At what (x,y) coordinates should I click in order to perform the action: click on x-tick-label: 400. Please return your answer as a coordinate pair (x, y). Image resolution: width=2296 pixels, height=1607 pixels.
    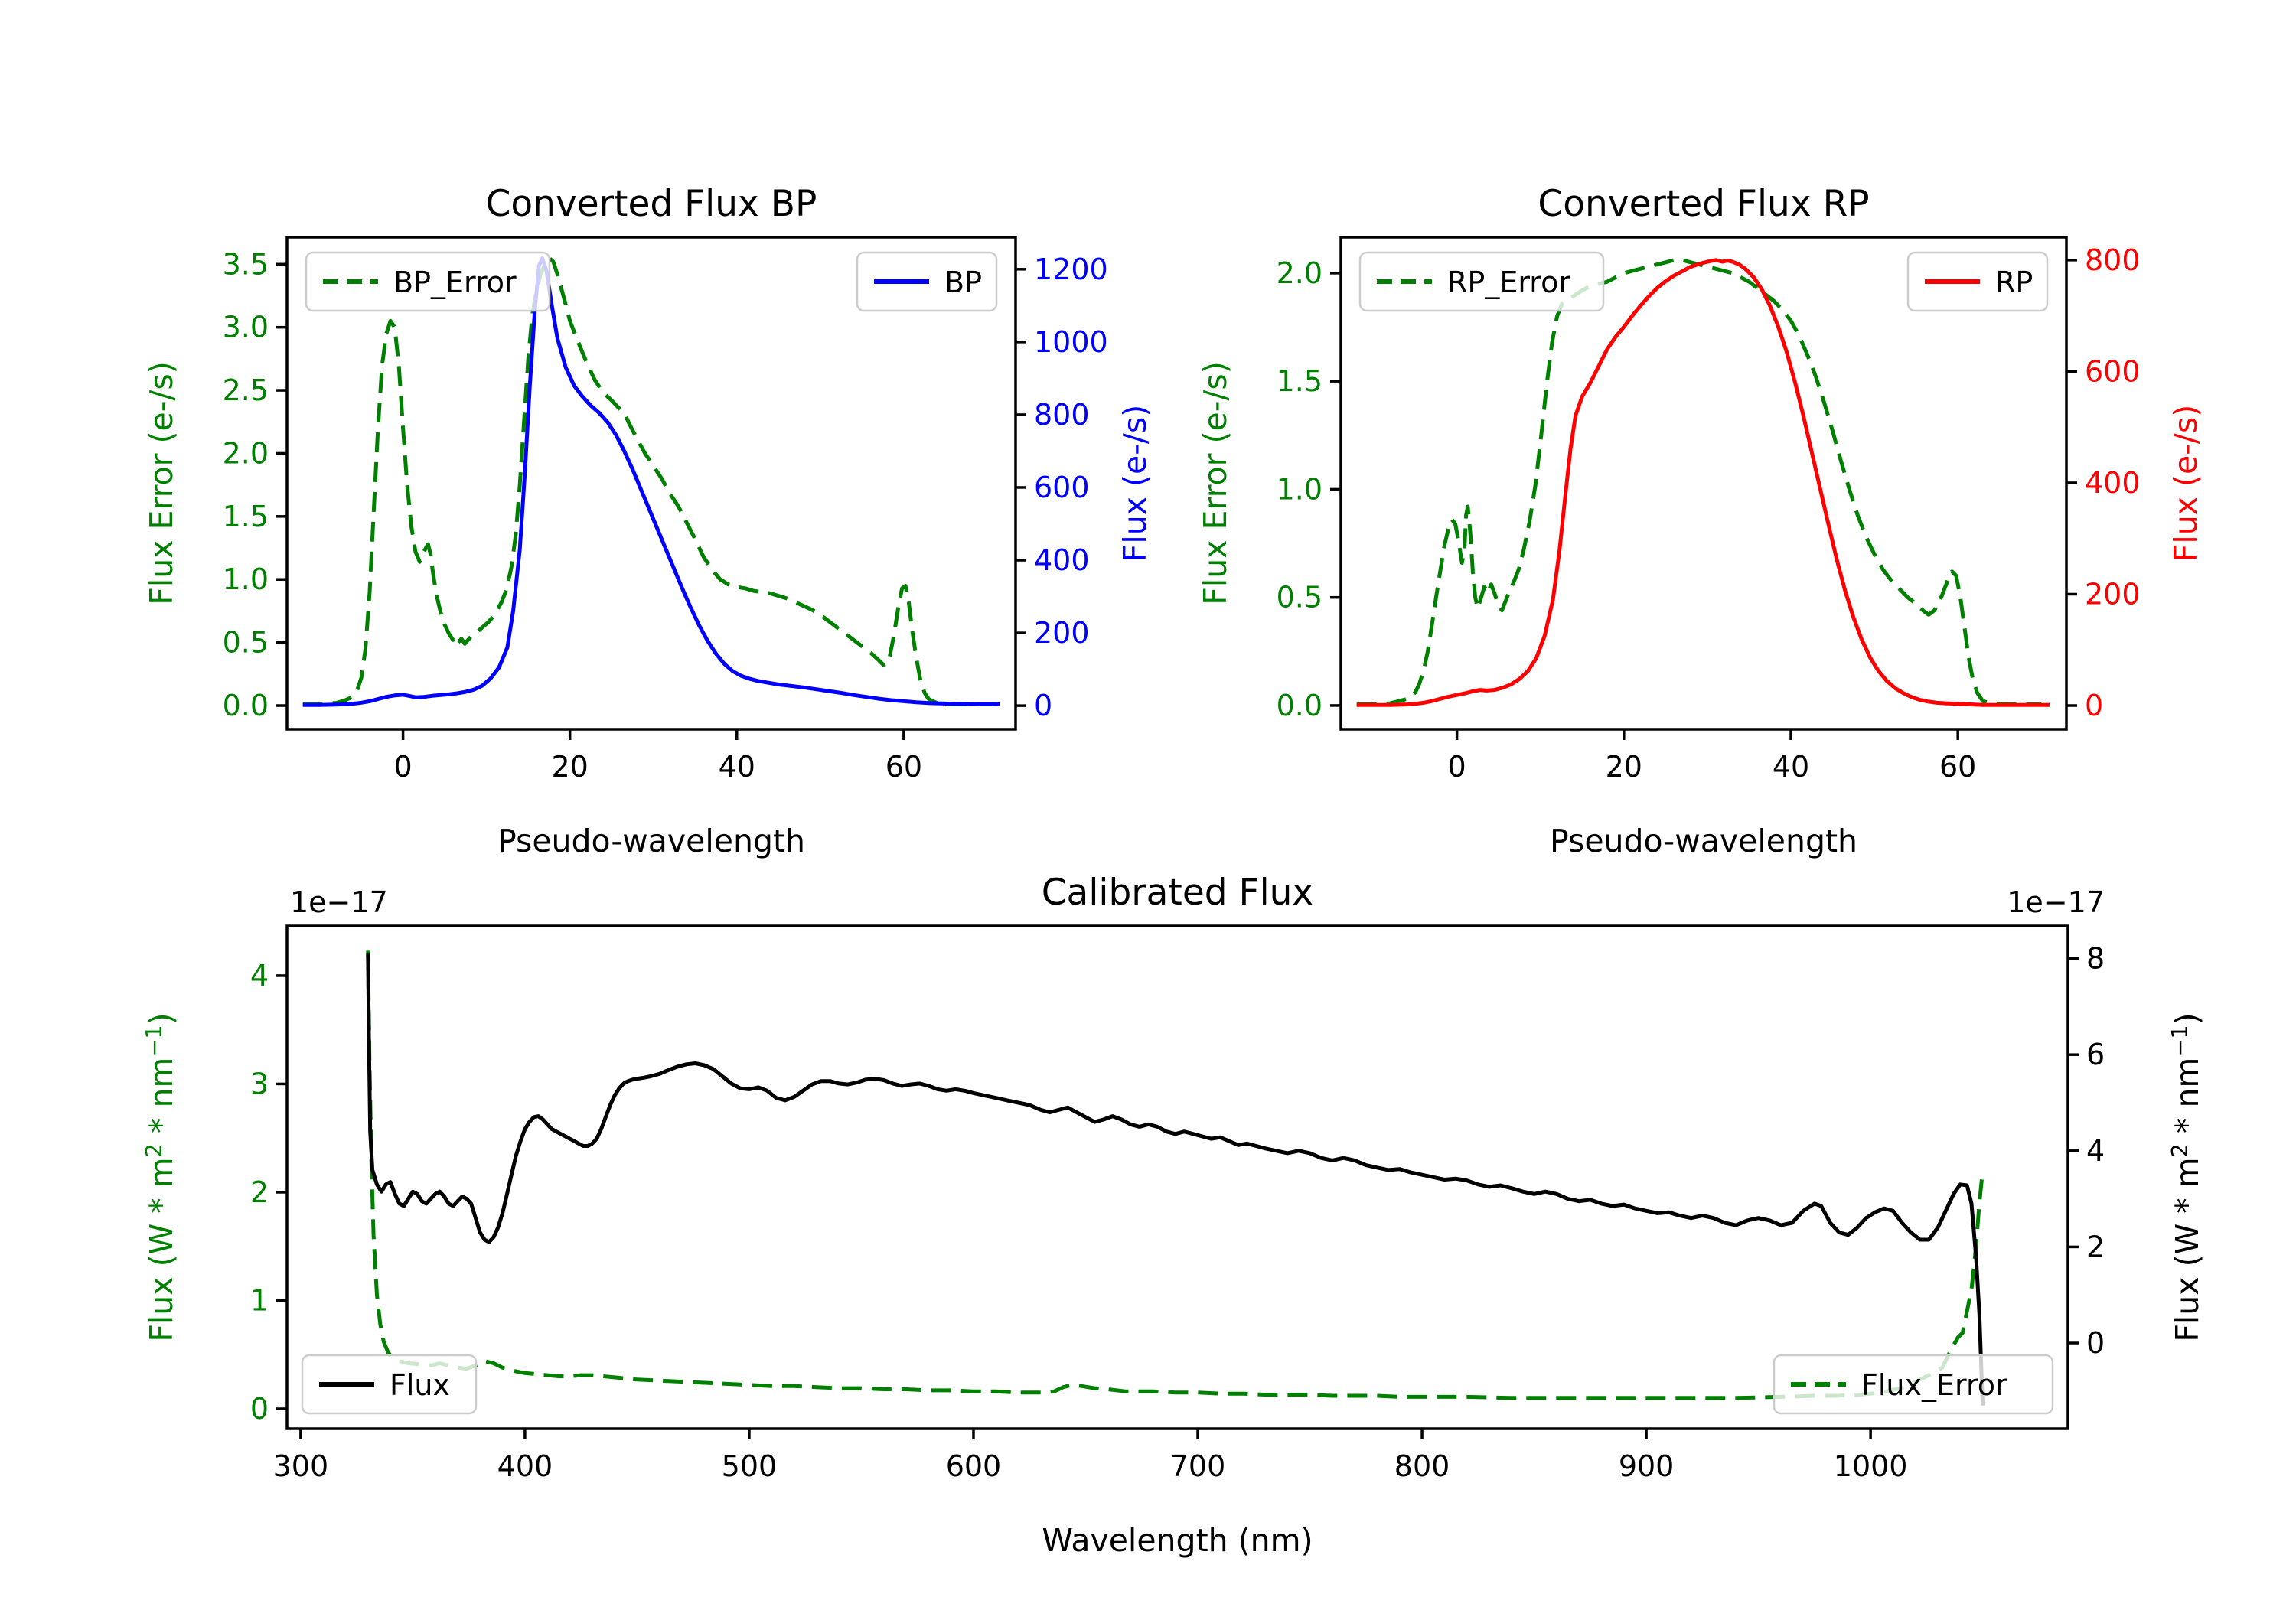
    Looking at the image, I should click on (525, 1466).